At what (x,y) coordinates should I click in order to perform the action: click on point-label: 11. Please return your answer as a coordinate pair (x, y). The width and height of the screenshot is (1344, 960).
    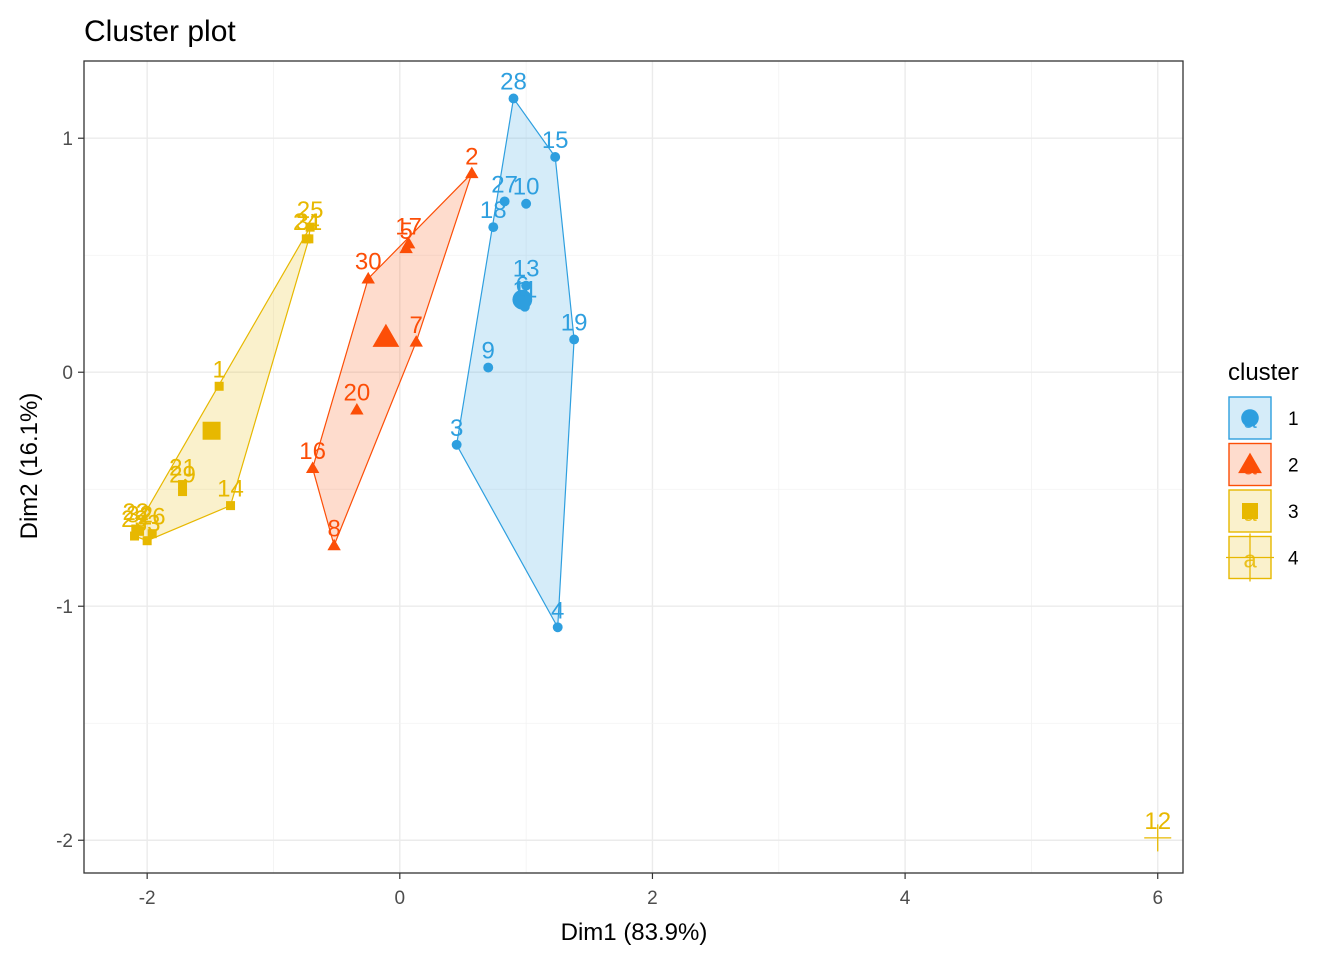
    Looking at the image, I should click on (524, 290).